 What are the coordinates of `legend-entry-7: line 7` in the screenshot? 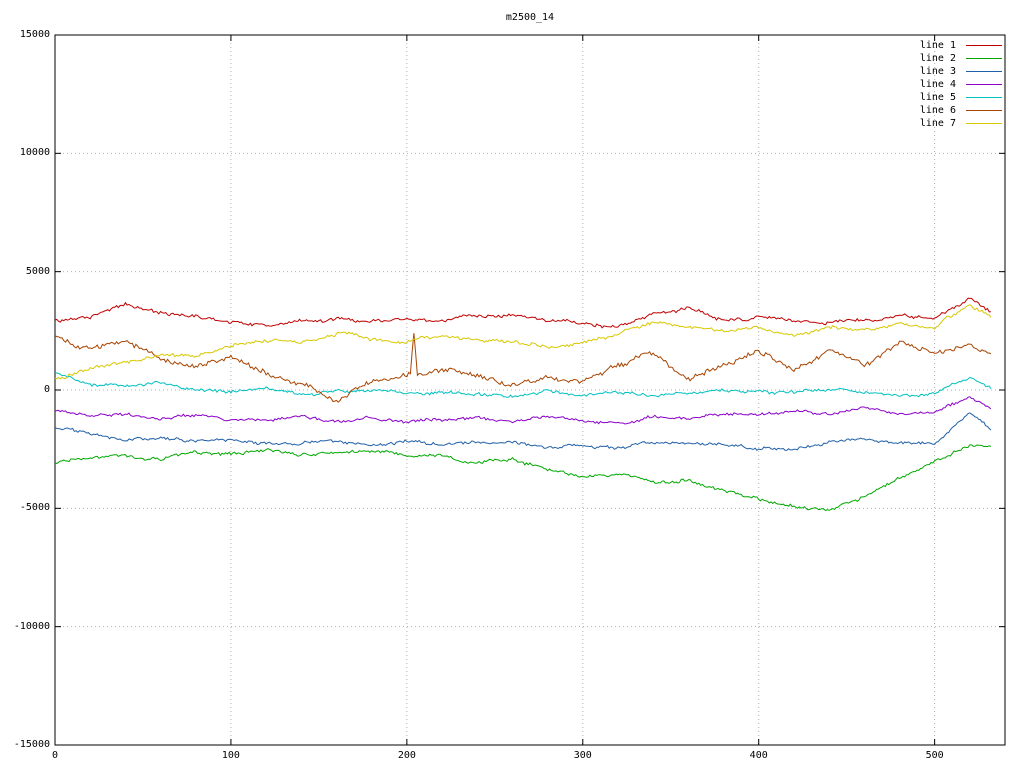 It's located at (961, 123).